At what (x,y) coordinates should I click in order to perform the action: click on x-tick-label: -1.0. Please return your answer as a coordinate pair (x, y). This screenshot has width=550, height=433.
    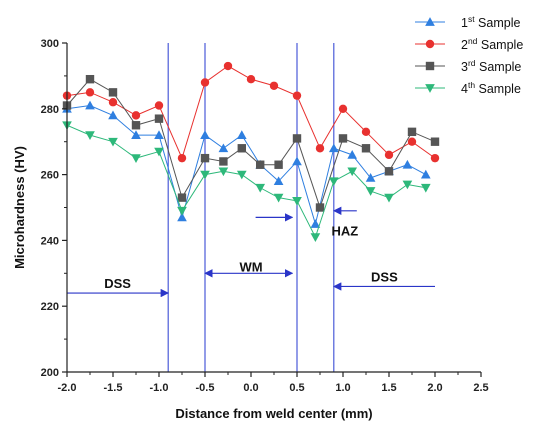
    Looking at the image, I should click on (159, 388).